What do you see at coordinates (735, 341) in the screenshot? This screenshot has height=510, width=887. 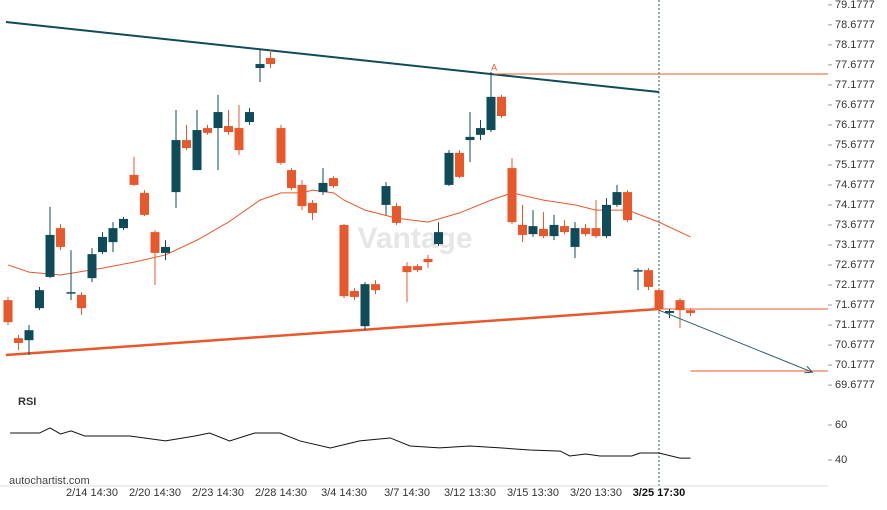 I see `forecast-arrow` at bounding box center [735, 341].